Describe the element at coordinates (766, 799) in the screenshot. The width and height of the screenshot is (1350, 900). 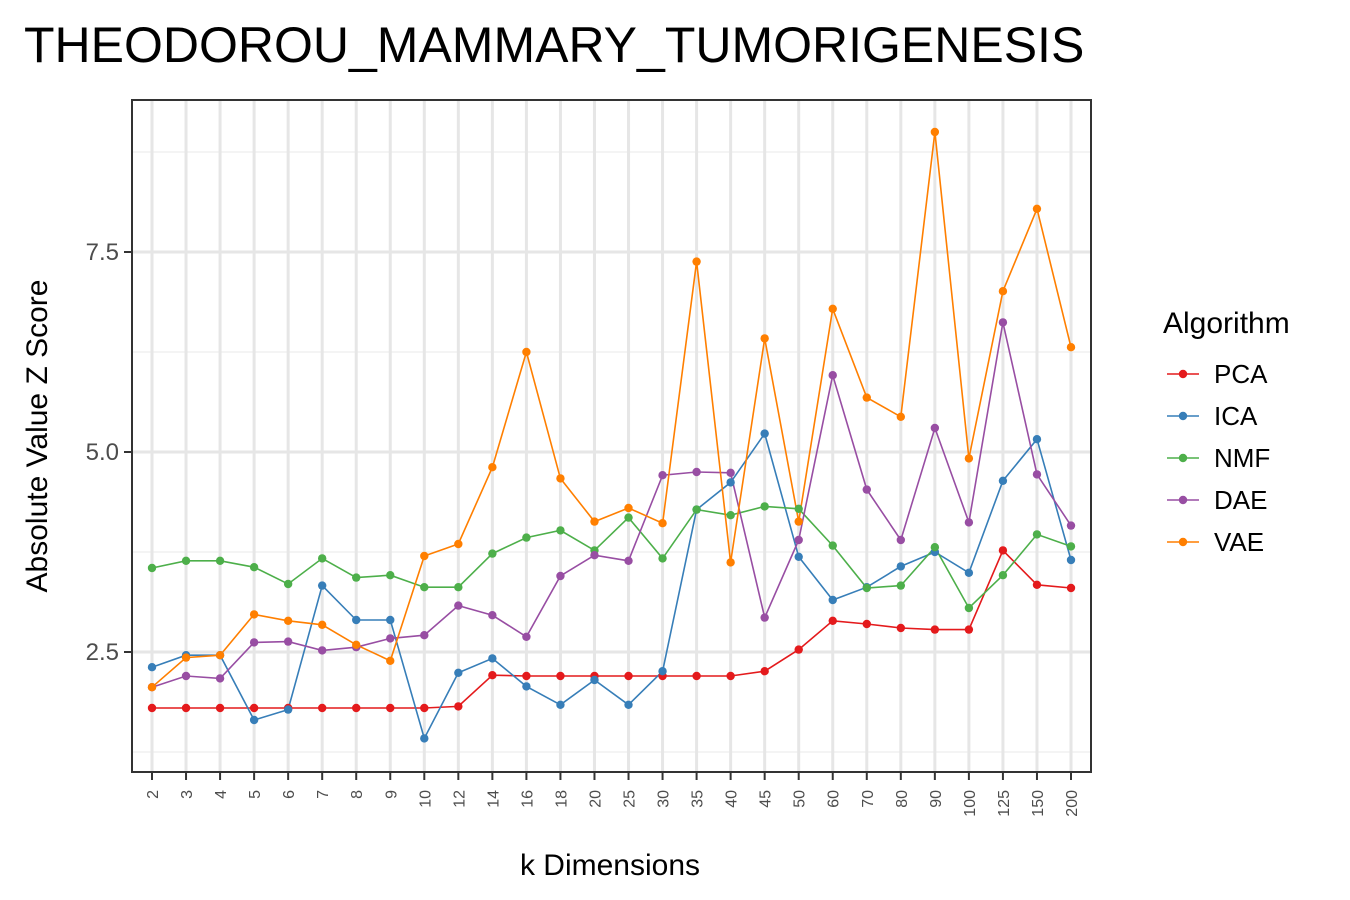
I see `x-tick-label: 45` at that location.